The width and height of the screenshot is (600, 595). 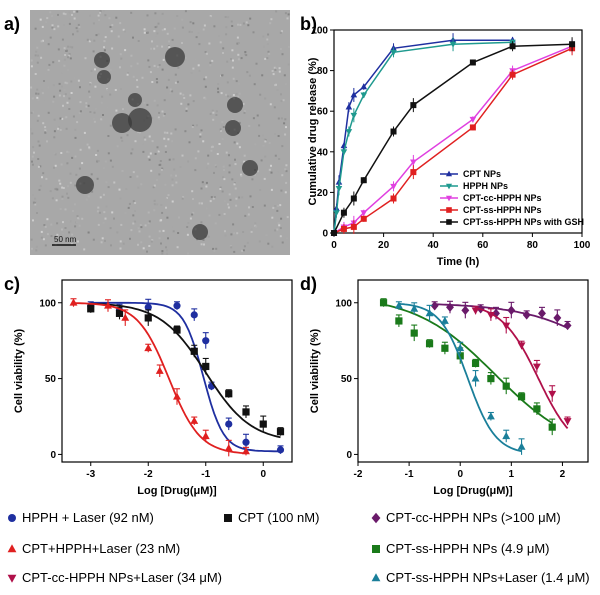 What do you see at coordinates (468, 548) in the screenshot?
I see `bottom-legend-label: CPT-ss-HPPH NPs (4.9 μM)` at bounding box center [468, 548].